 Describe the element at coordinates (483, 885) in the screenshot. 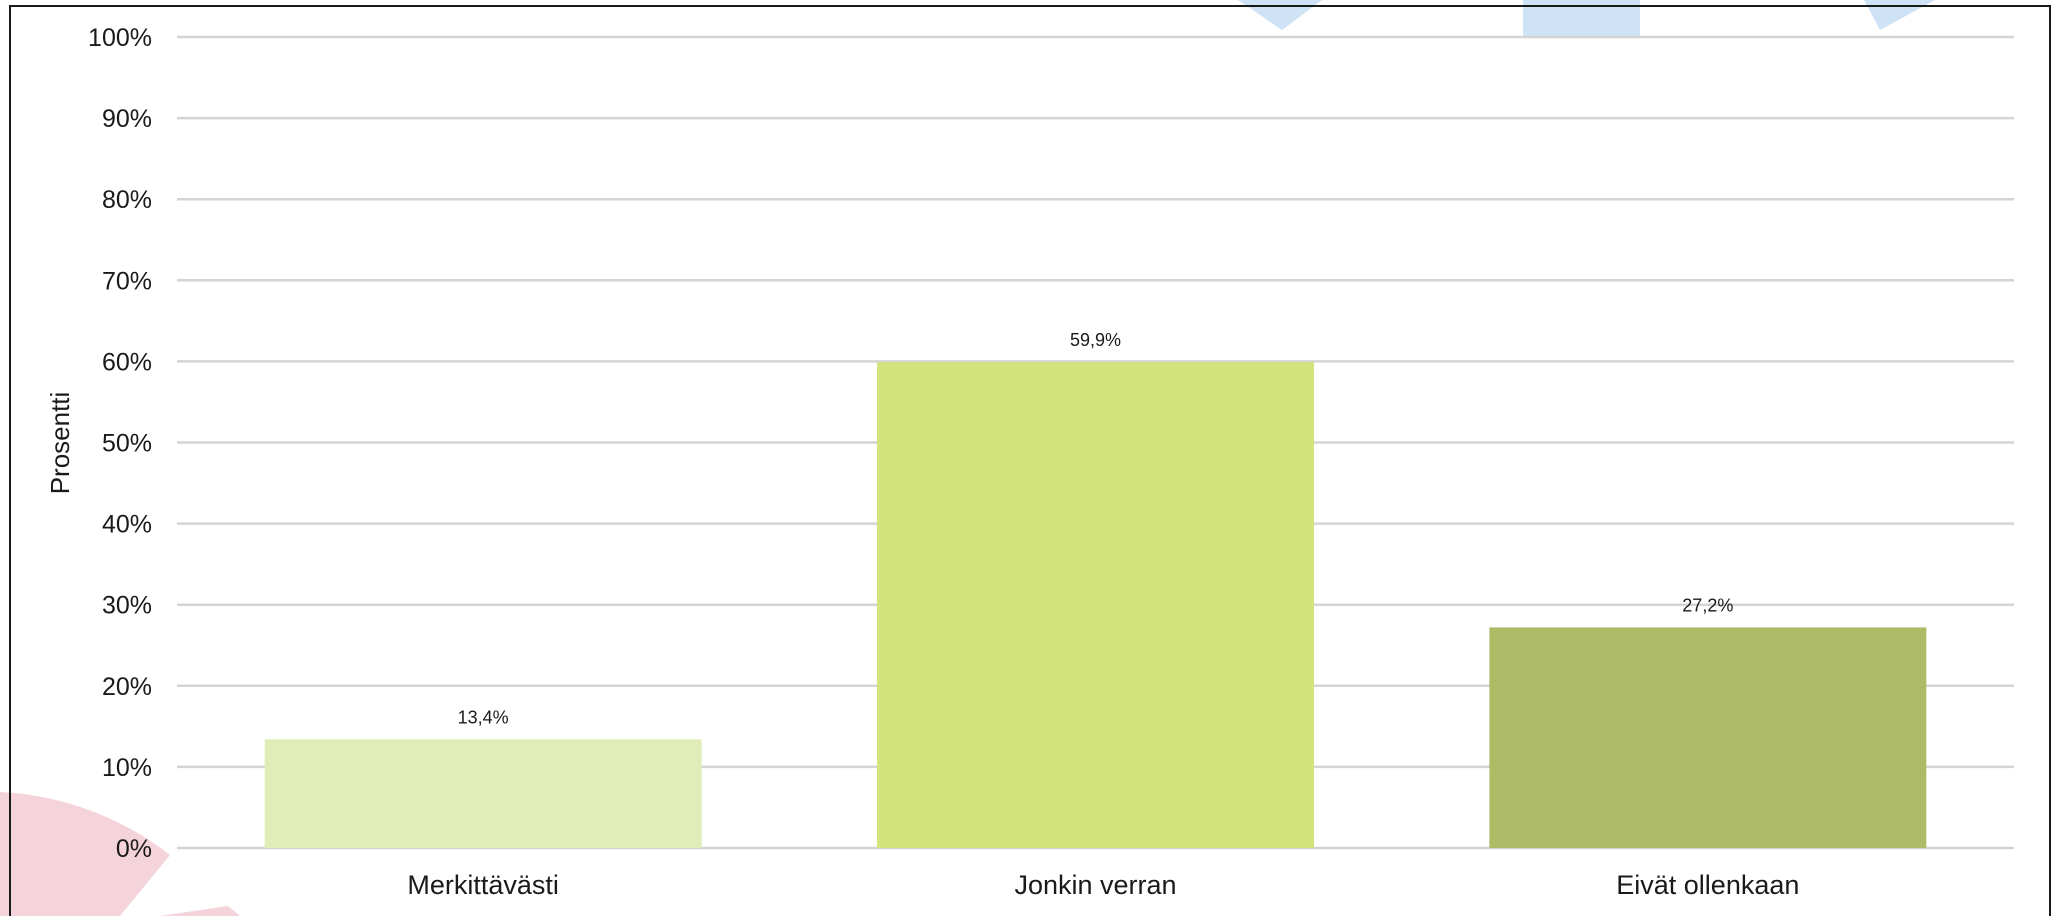

I see `category-label: Merkittävästi` at that location.